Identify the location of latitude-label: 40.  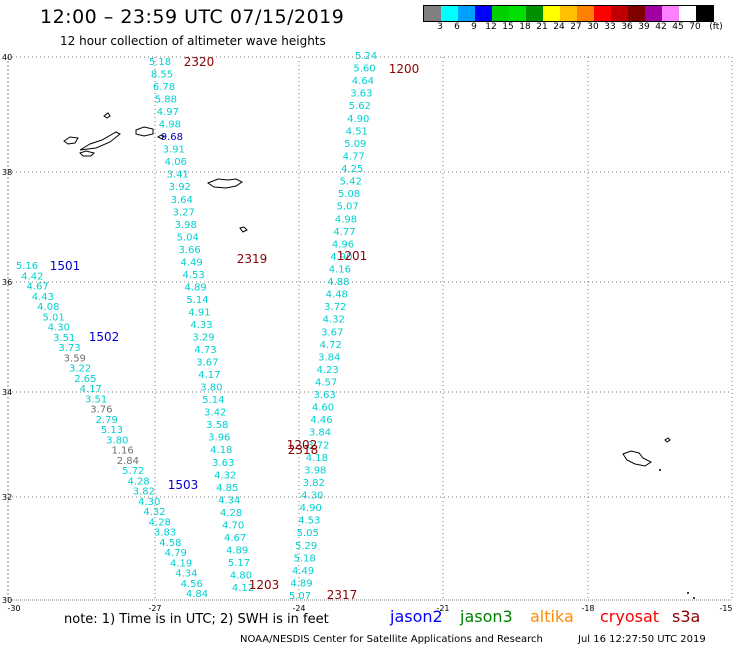
(7, 57).